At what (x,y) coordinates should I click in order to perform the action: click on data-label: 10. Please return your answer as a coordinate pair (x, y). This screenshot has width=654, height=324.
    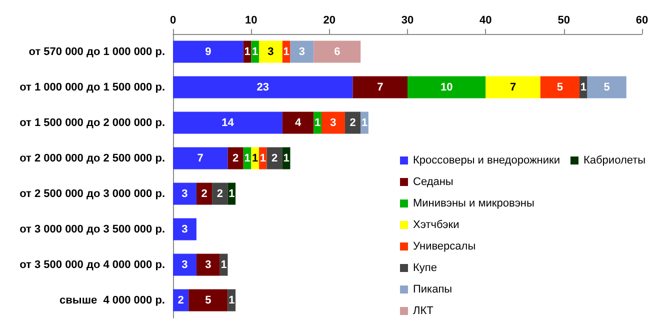
    Looking at the image, I should click on (446, 87).